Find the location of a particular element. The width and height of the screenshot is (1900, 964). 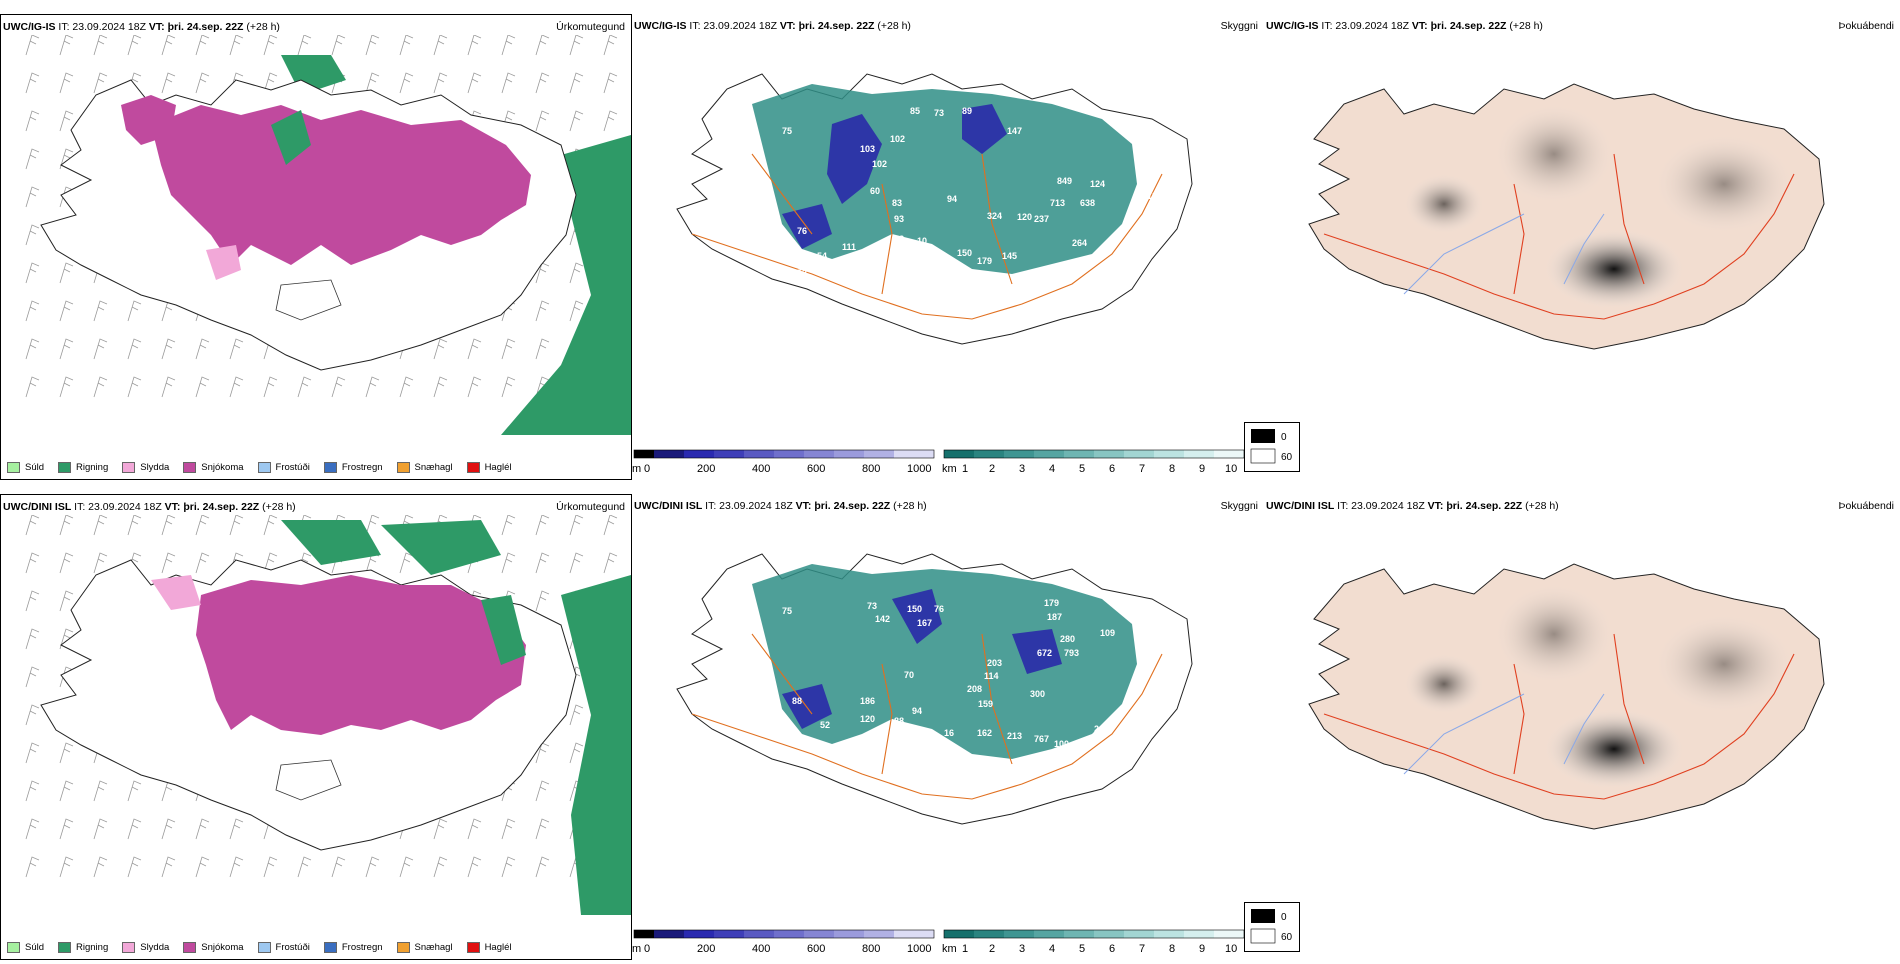

svg-text: 10 is located at coordinates (1231, 469).